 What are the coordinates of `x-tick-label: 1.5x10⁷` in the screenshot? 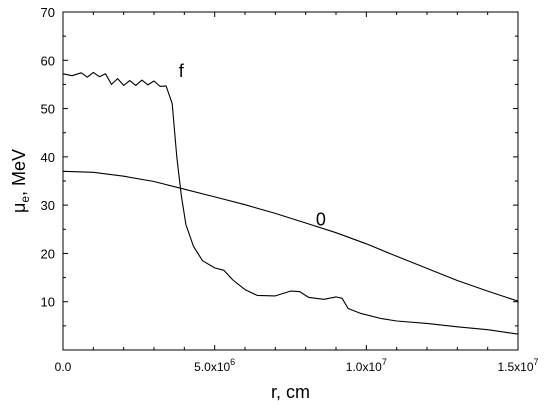 It's located at (517, 365).